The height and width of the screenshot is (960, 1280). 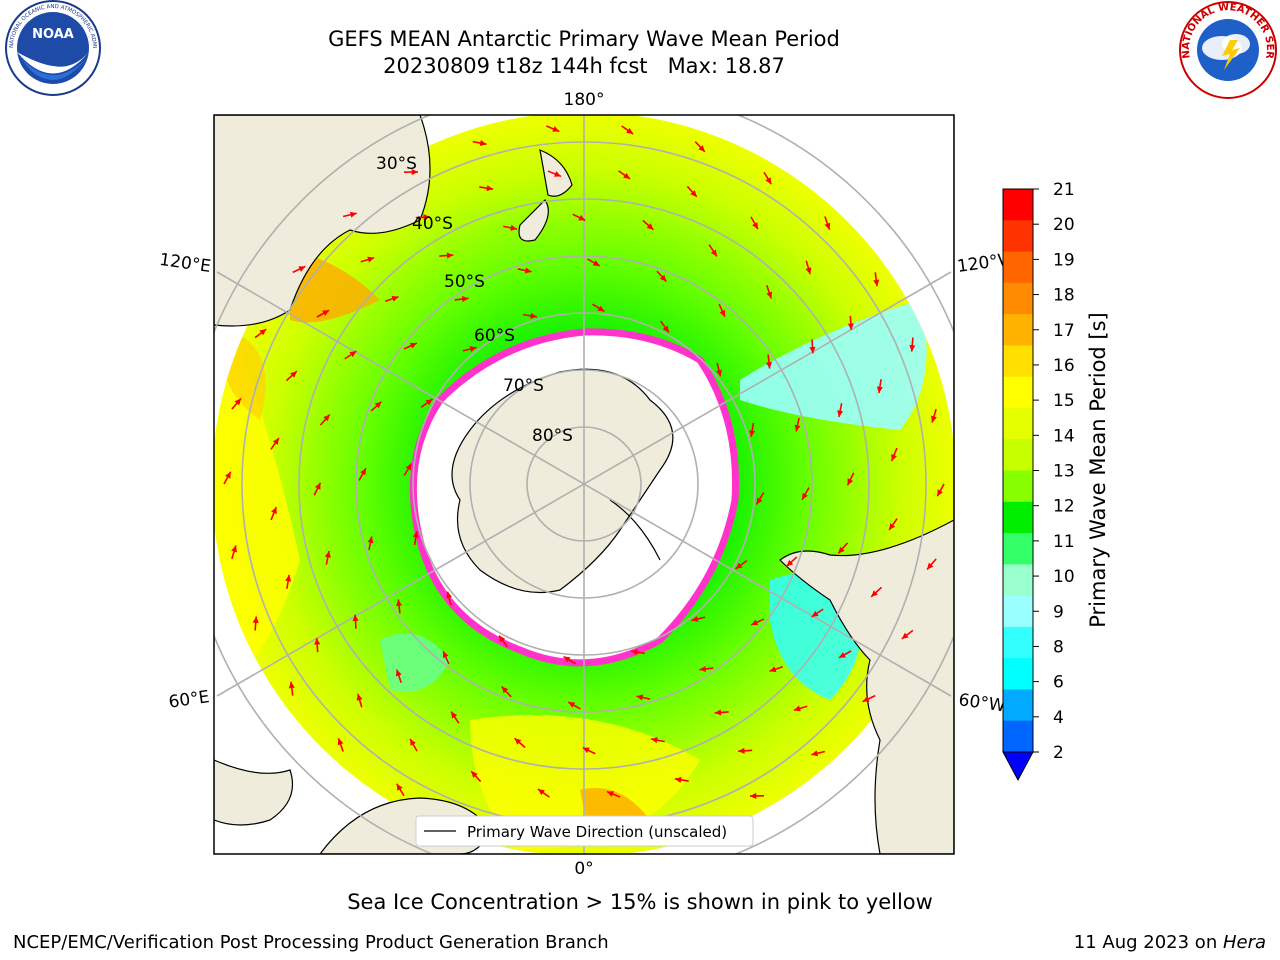 What do you see at coordinates (1064, 436) in the screenshot?
I see `colorbar-tick-label: 14` at bounding box center [1064, 436].